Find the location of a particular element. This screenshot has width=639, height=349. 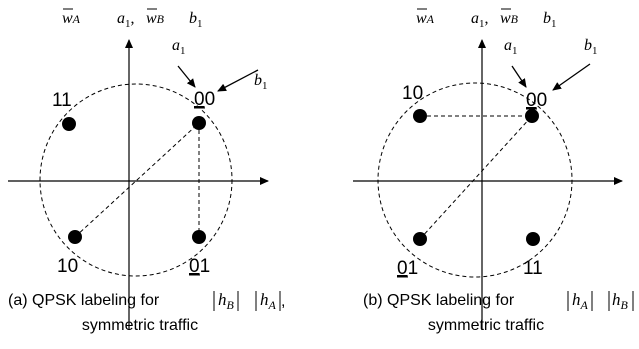

caption-a-hb: hB is located at coordinates (226, 301).